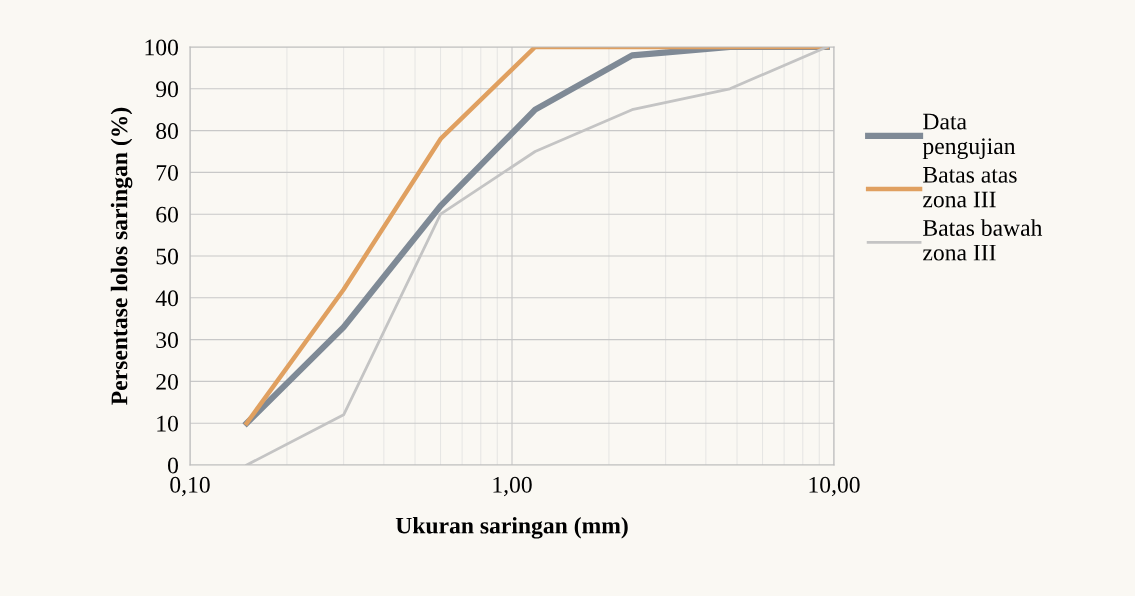  What do you see at coordinates (172, 465) in the screenshot?
I see `y-tick-label: 0` at bounding box center [172, 465].